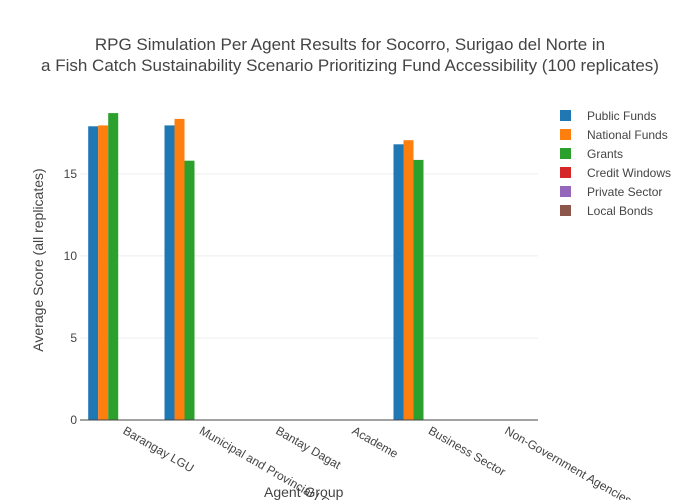 The height and width of the screenshot is (500, 700). Describe the element at coordinates (71, 174) in the screenshot. I see `y-tick-label: 15` at that location.